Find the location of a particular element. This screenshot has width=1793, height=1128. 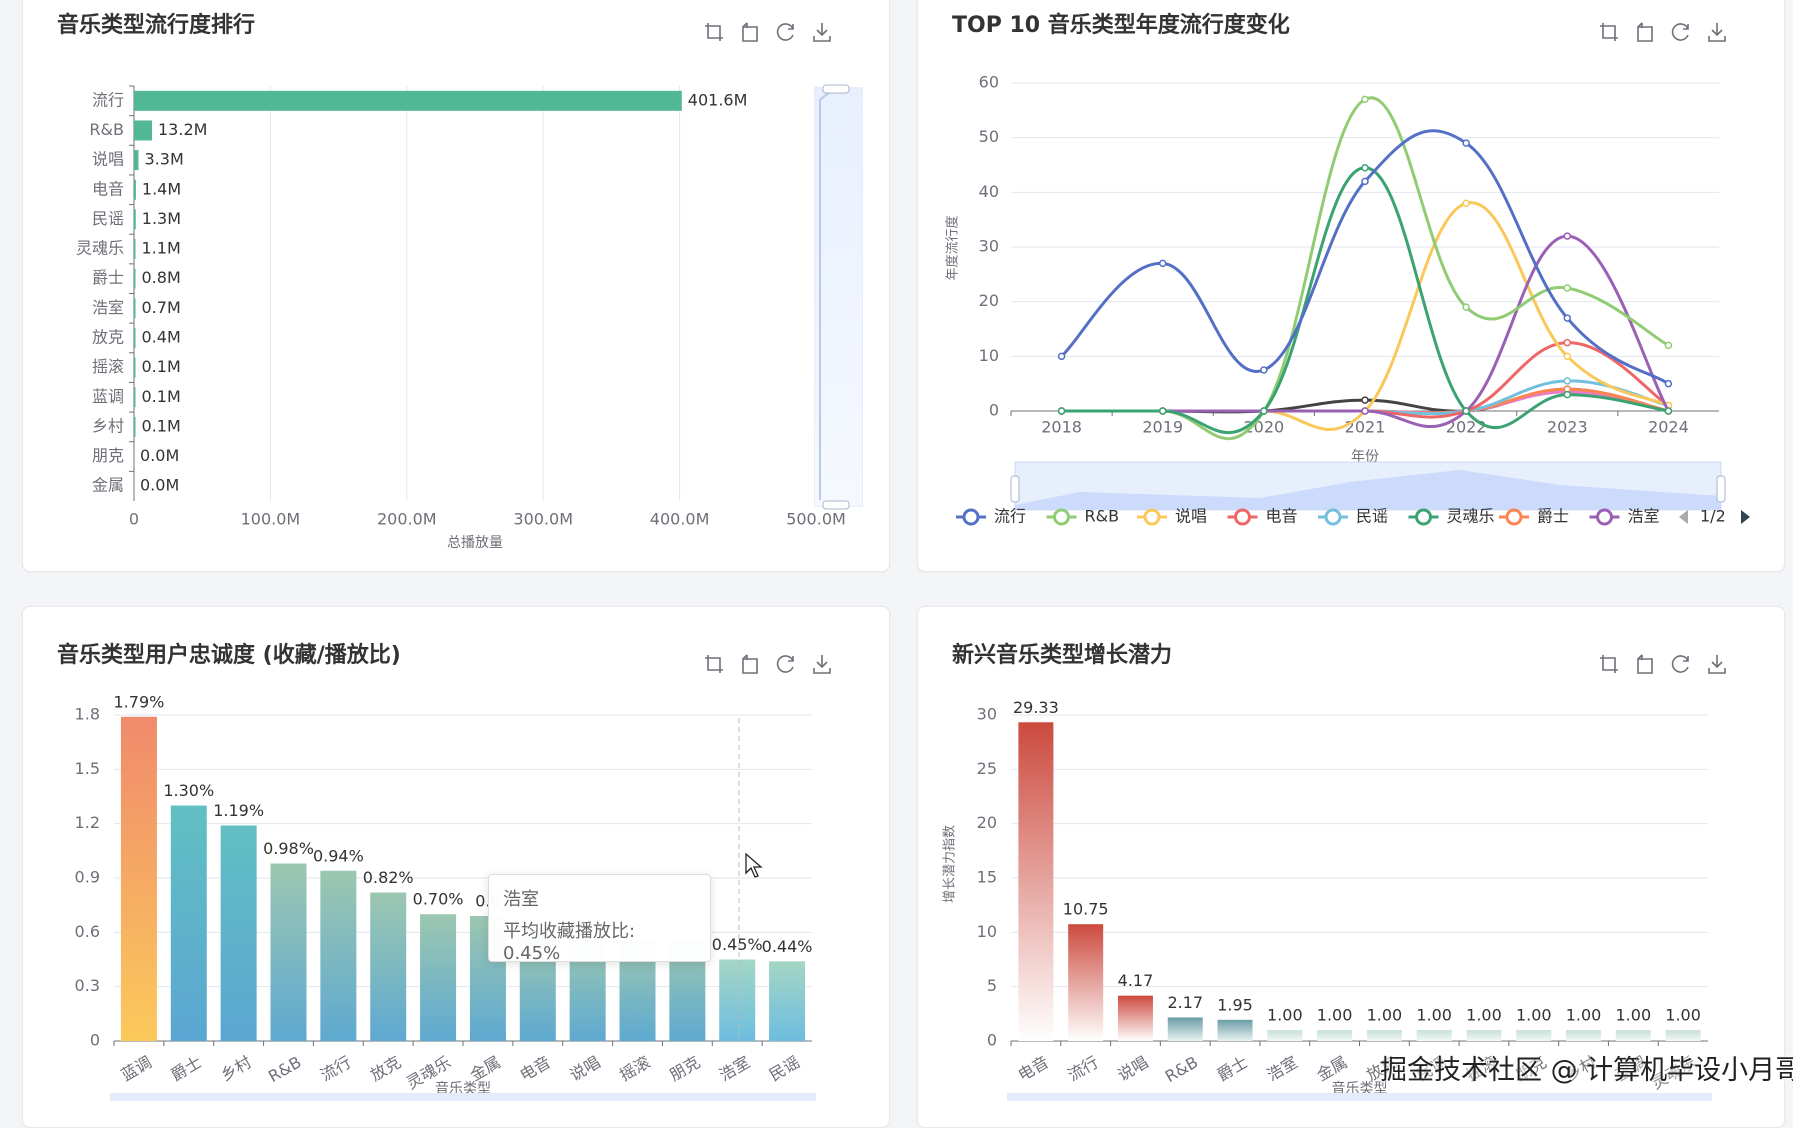

p4-datazoom-track is located at coordinates (1359, 1097).